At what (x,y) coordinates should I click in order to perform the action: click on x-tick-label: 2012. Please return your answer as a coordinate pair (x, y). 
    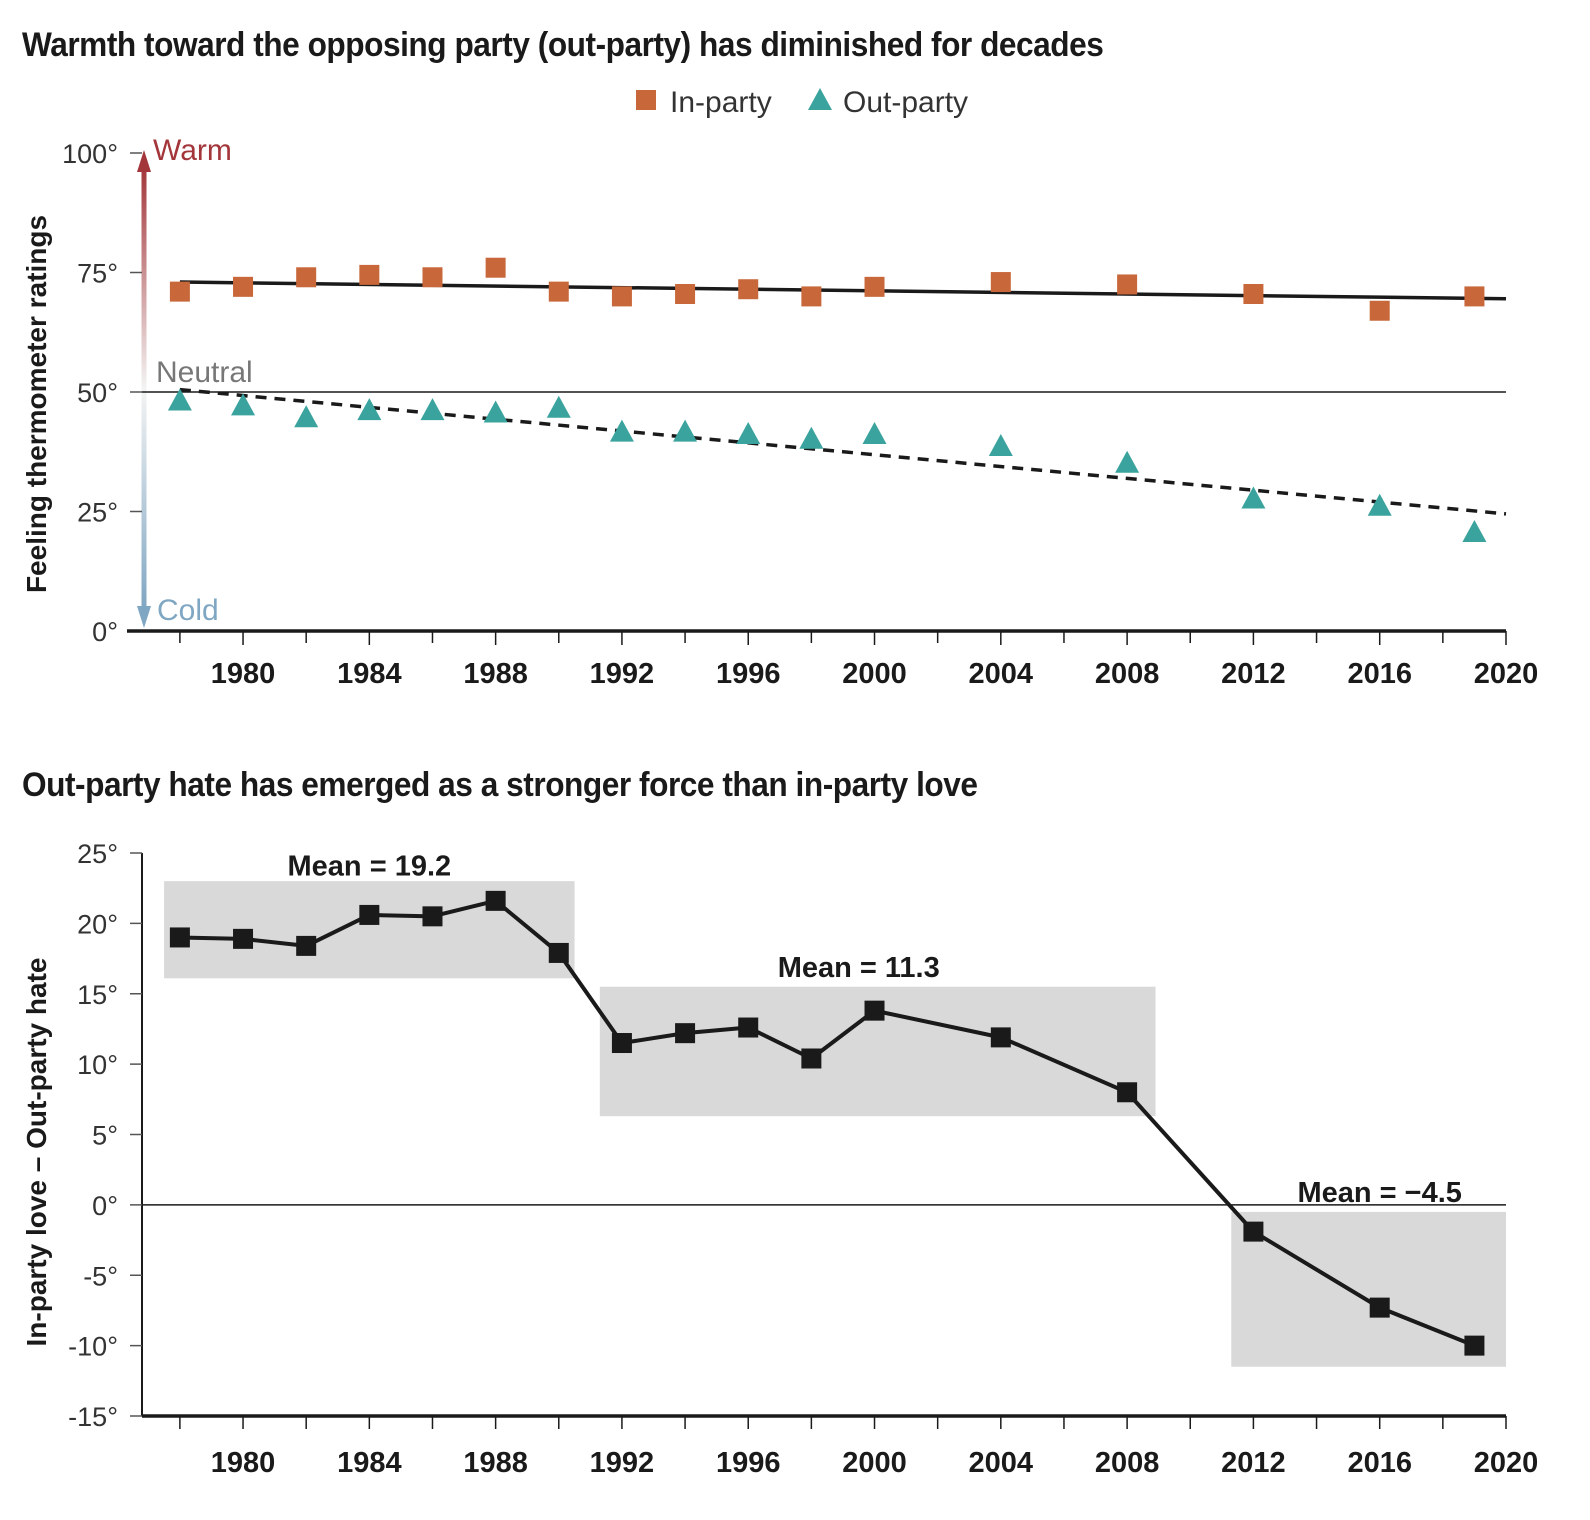
    Looking at the image, I should click on (1253, 1463).